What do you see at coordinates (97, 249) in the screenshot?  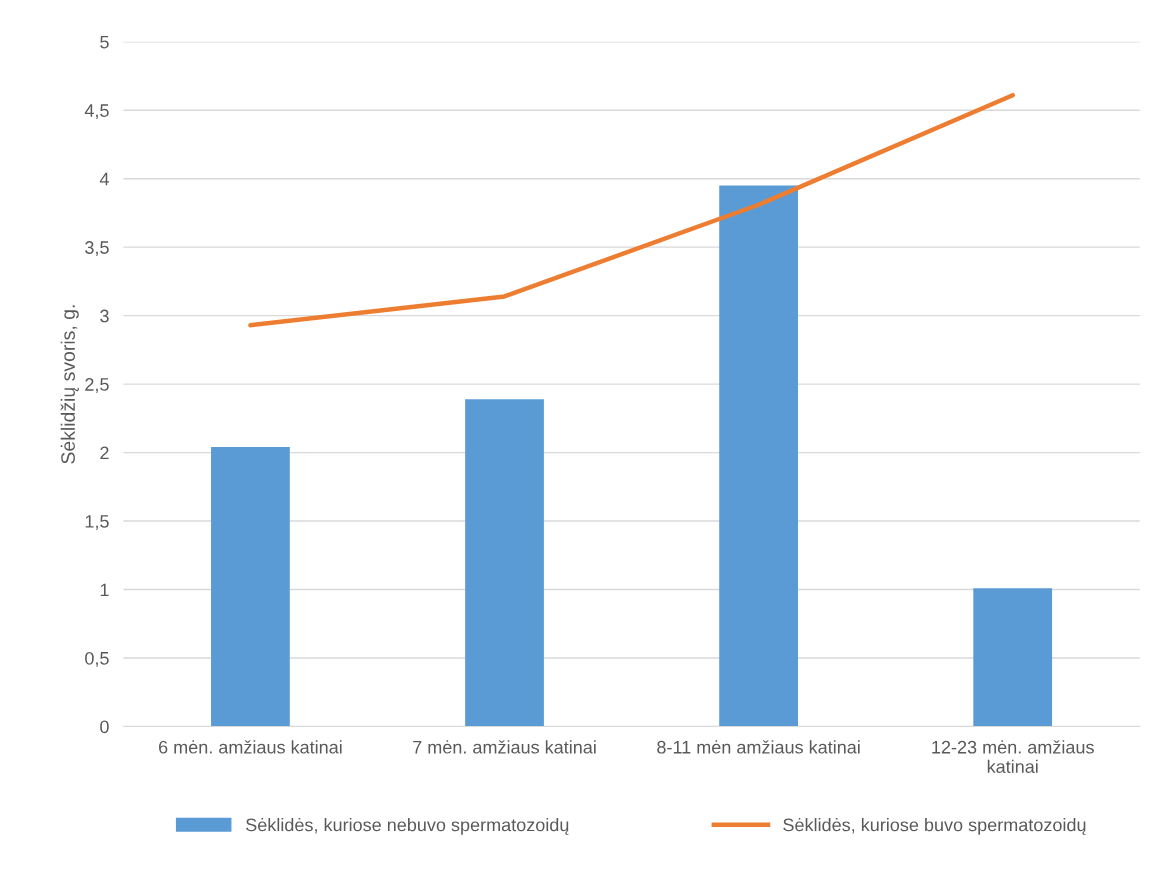 I see `y-tick-label: 3,5` at bounding box center [97, 249].